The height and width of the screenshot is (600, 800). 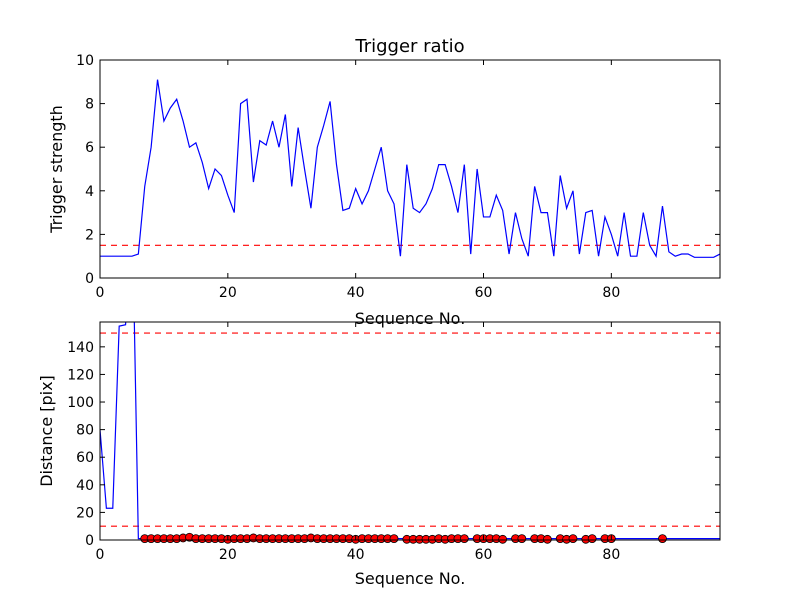 I want to click on y-tick-label: 140, so click(x=80, y=348).